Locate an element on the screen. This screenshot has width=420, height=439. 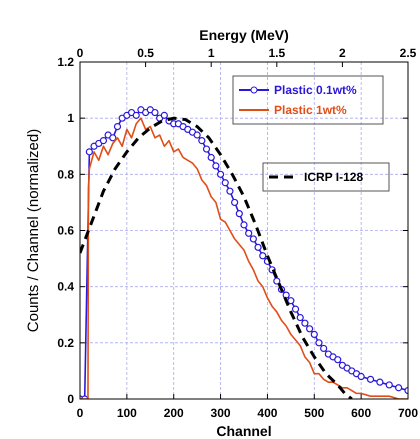
legend-label: Plastic 1wt% is located at coordinates (311, 110).